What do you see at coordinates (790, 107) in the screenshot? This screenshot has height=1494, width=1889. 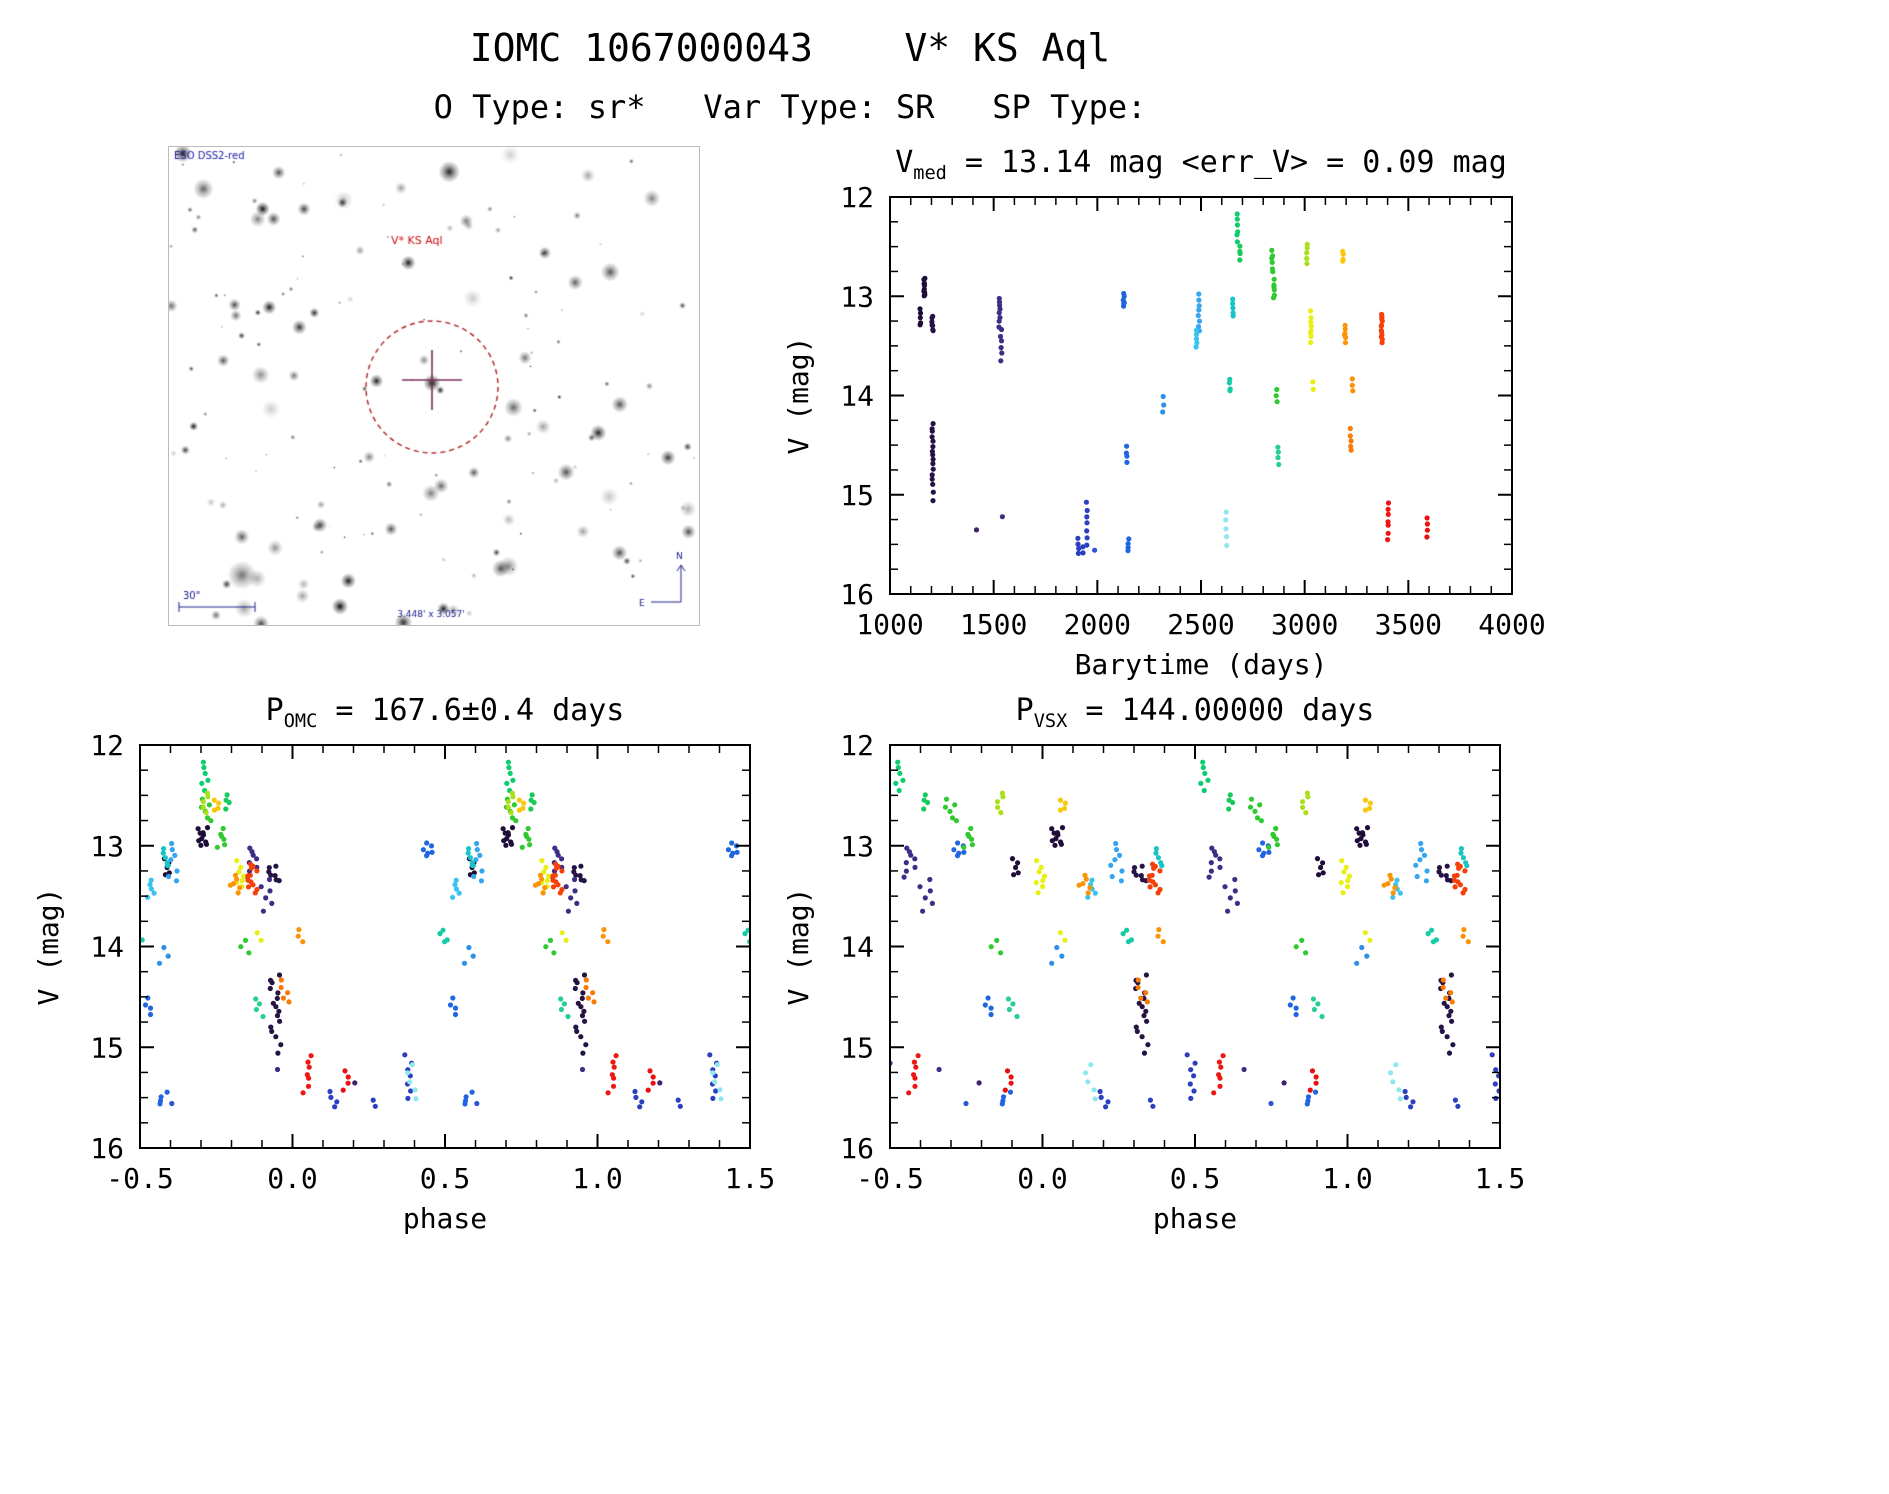 I see `page-subtitle: O Type: sr* Var Type: SR SP Type:` at bounding box center [790, 107].